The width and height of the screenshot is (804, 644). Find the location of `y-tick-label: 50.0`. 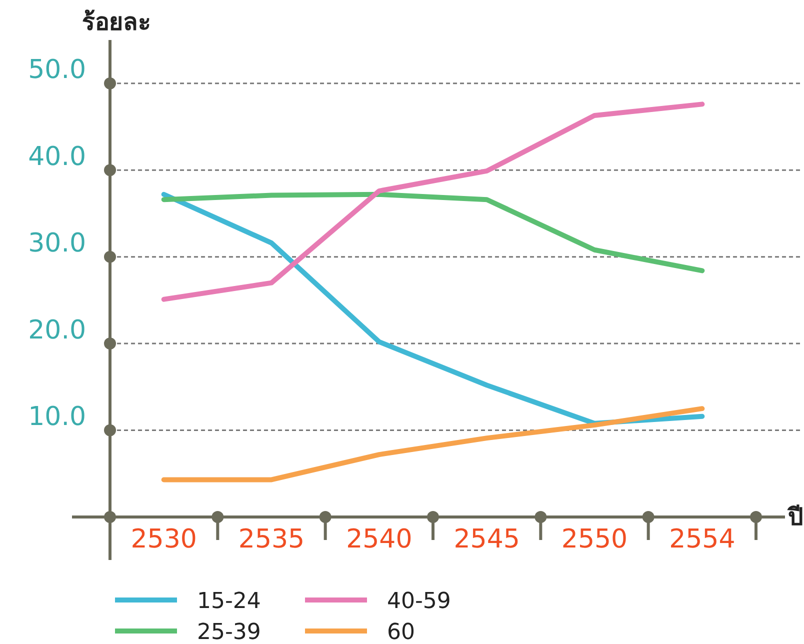

y-tick-label: 50.0 is located at coordinates (57, 70).